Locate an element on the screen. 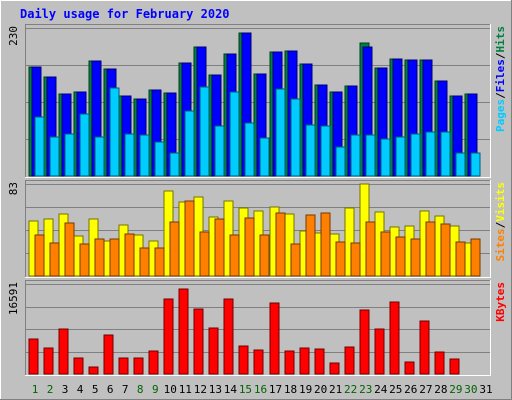 This screenshot has width=512, height=400. x-tick-label: 29 is located at coordinates (455, 389).